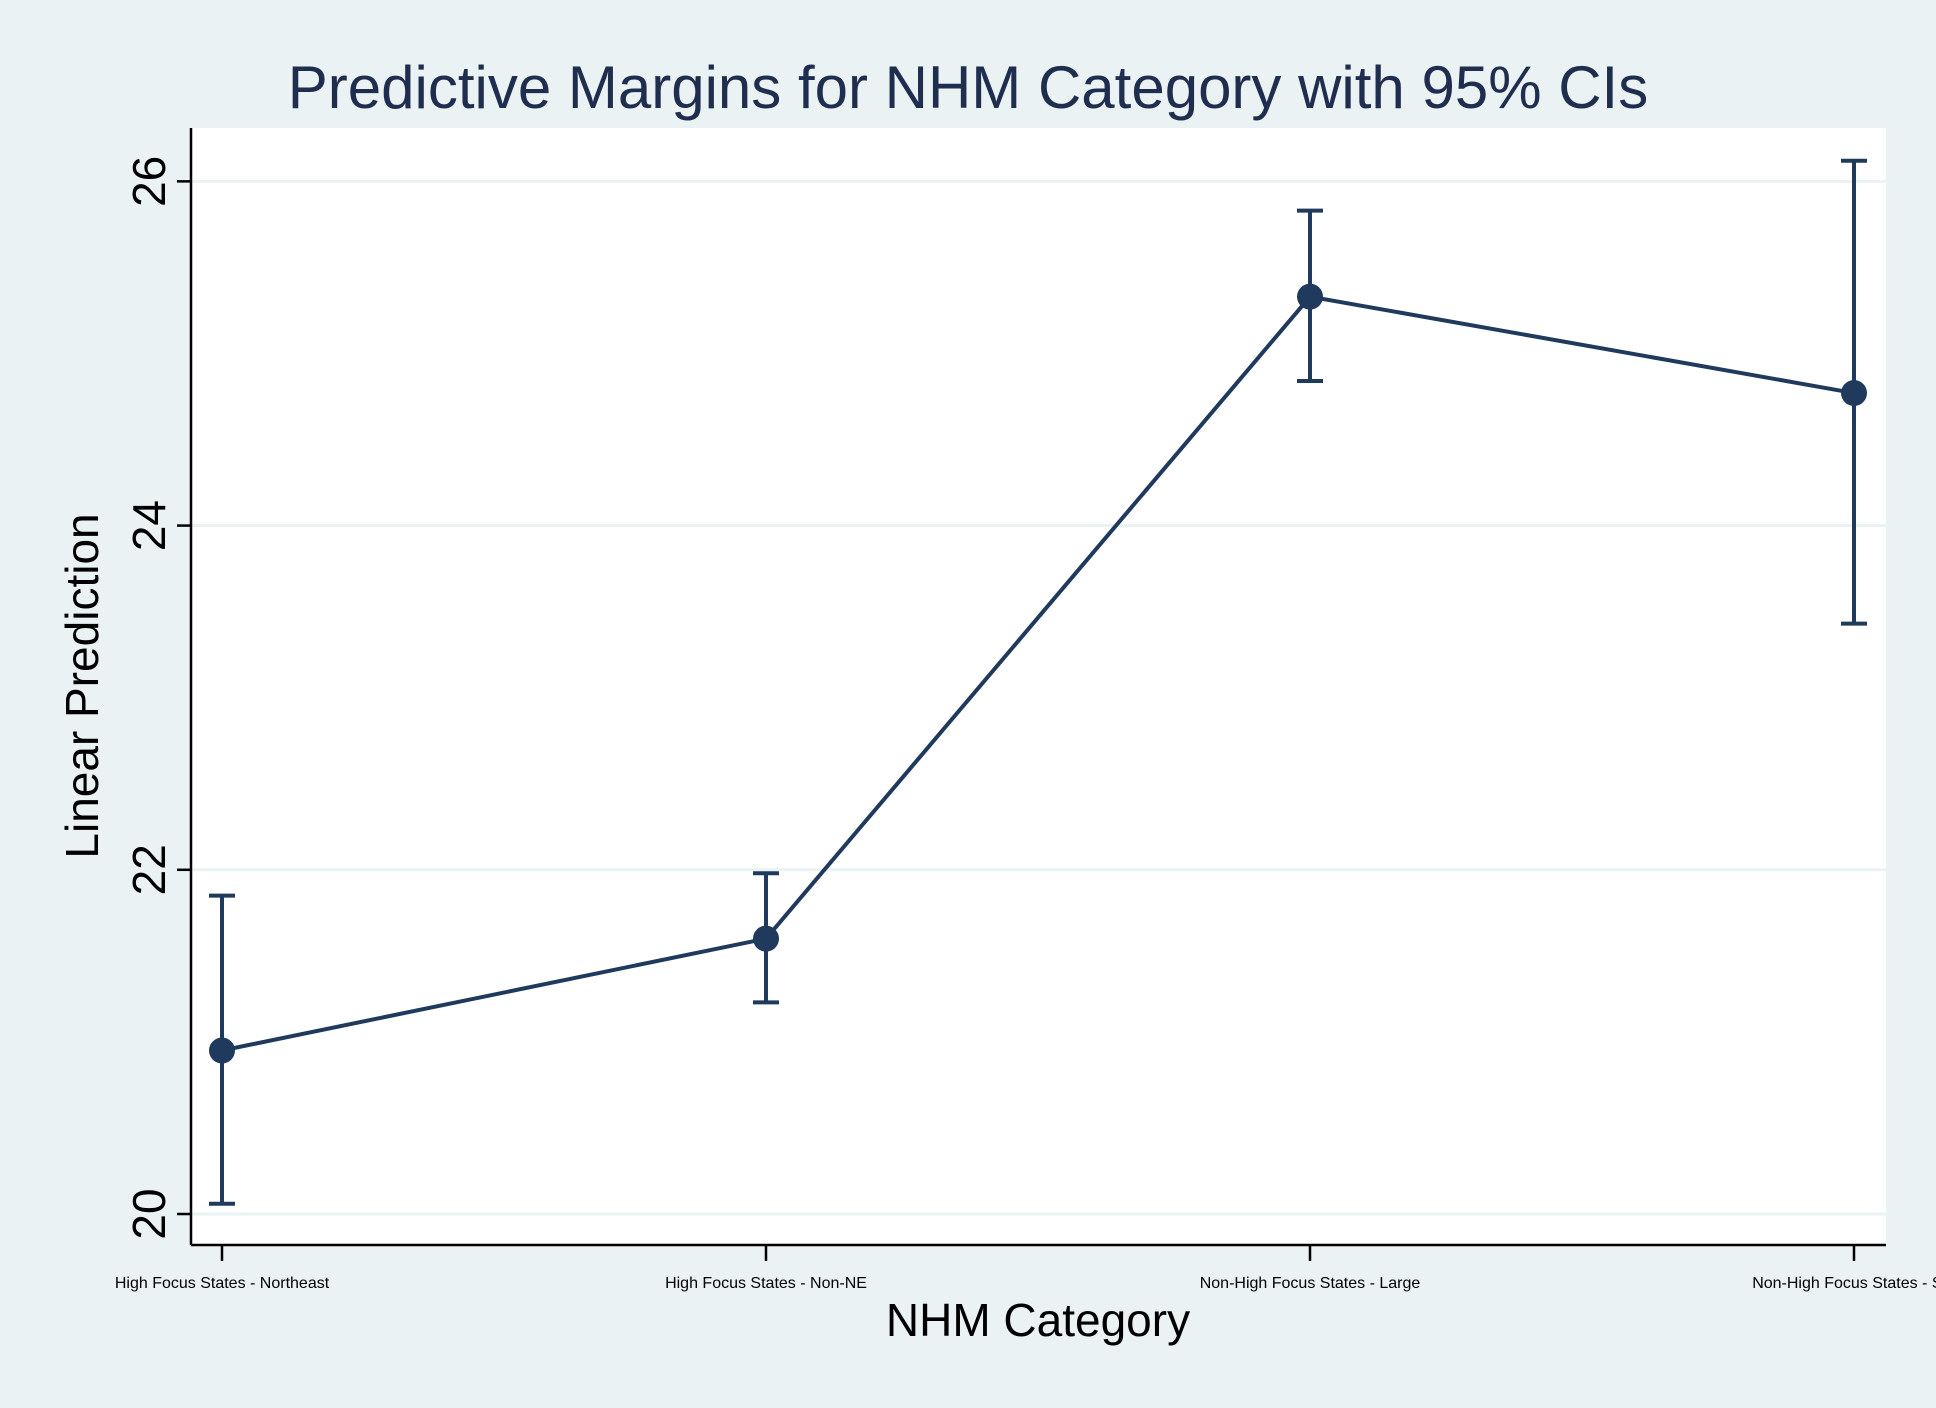  Describe the element at coordinates (1844, 1283) in the screenshot. I see `x-tick-label-3: Non-High Focus States - Sm` at that location.